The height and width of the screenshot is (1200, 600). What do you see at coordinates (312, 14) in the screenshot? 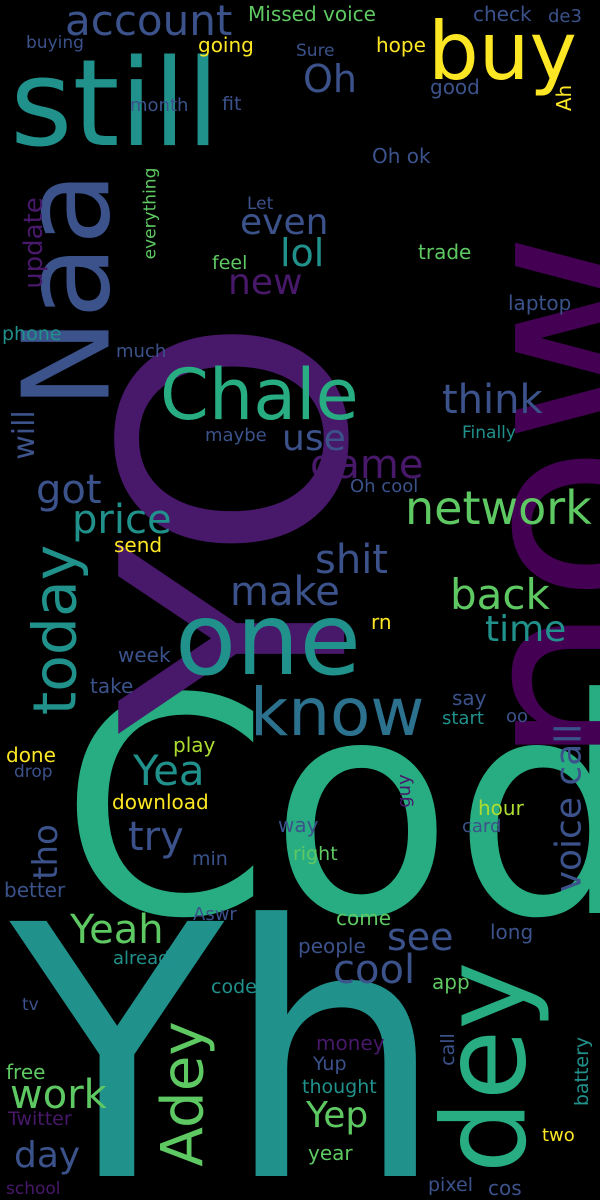
I see `word-missed-voice: Missed voice` at bounding box center [312, 14].